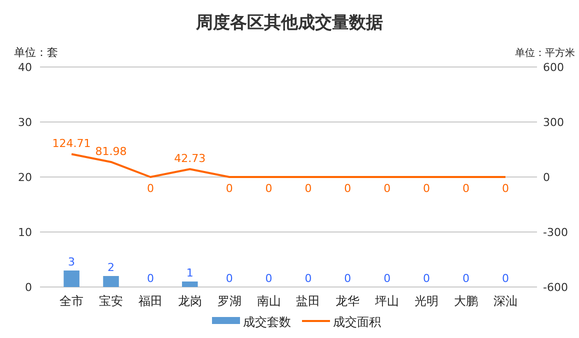  What do you see at coordinates (505, 301) in the screenshot?
I see `x-tick-label: 深汕` at bounding box center [505, 301].